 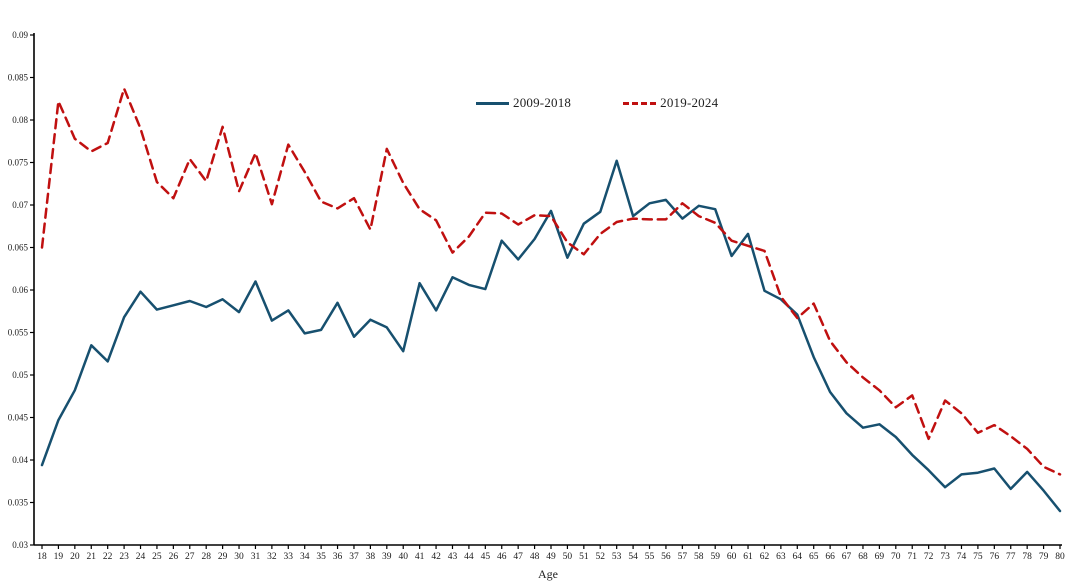 I want to click on y-tick-label: 0.05, so click(x=20, y=375).